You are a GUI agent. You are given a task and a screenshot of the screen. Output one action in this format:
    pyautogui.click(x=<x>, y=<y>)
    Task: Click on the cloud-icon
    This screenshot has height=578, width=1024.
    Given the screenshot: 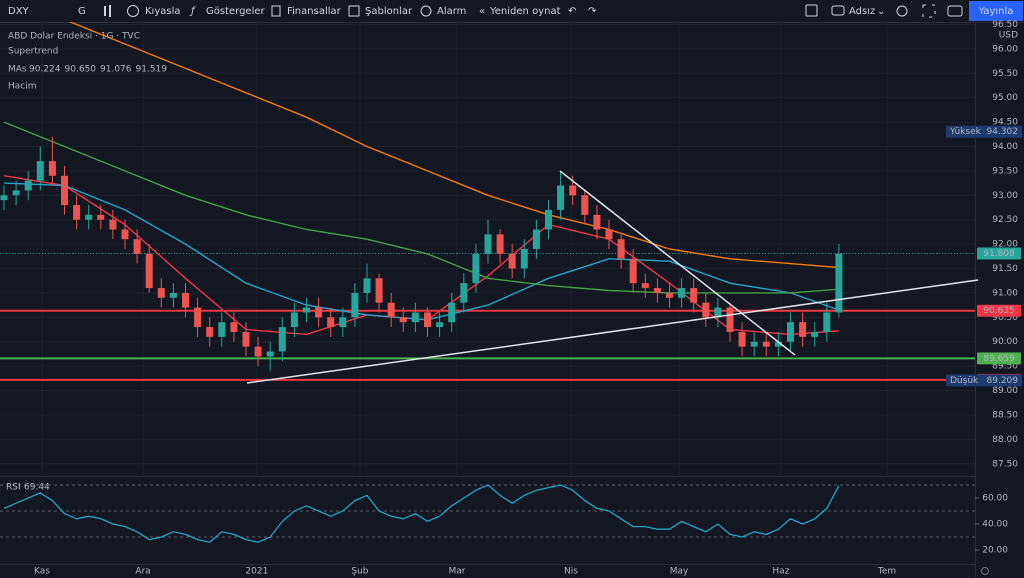 What is the action you would take?
    pyautogui.click(x=838, y=10)
    